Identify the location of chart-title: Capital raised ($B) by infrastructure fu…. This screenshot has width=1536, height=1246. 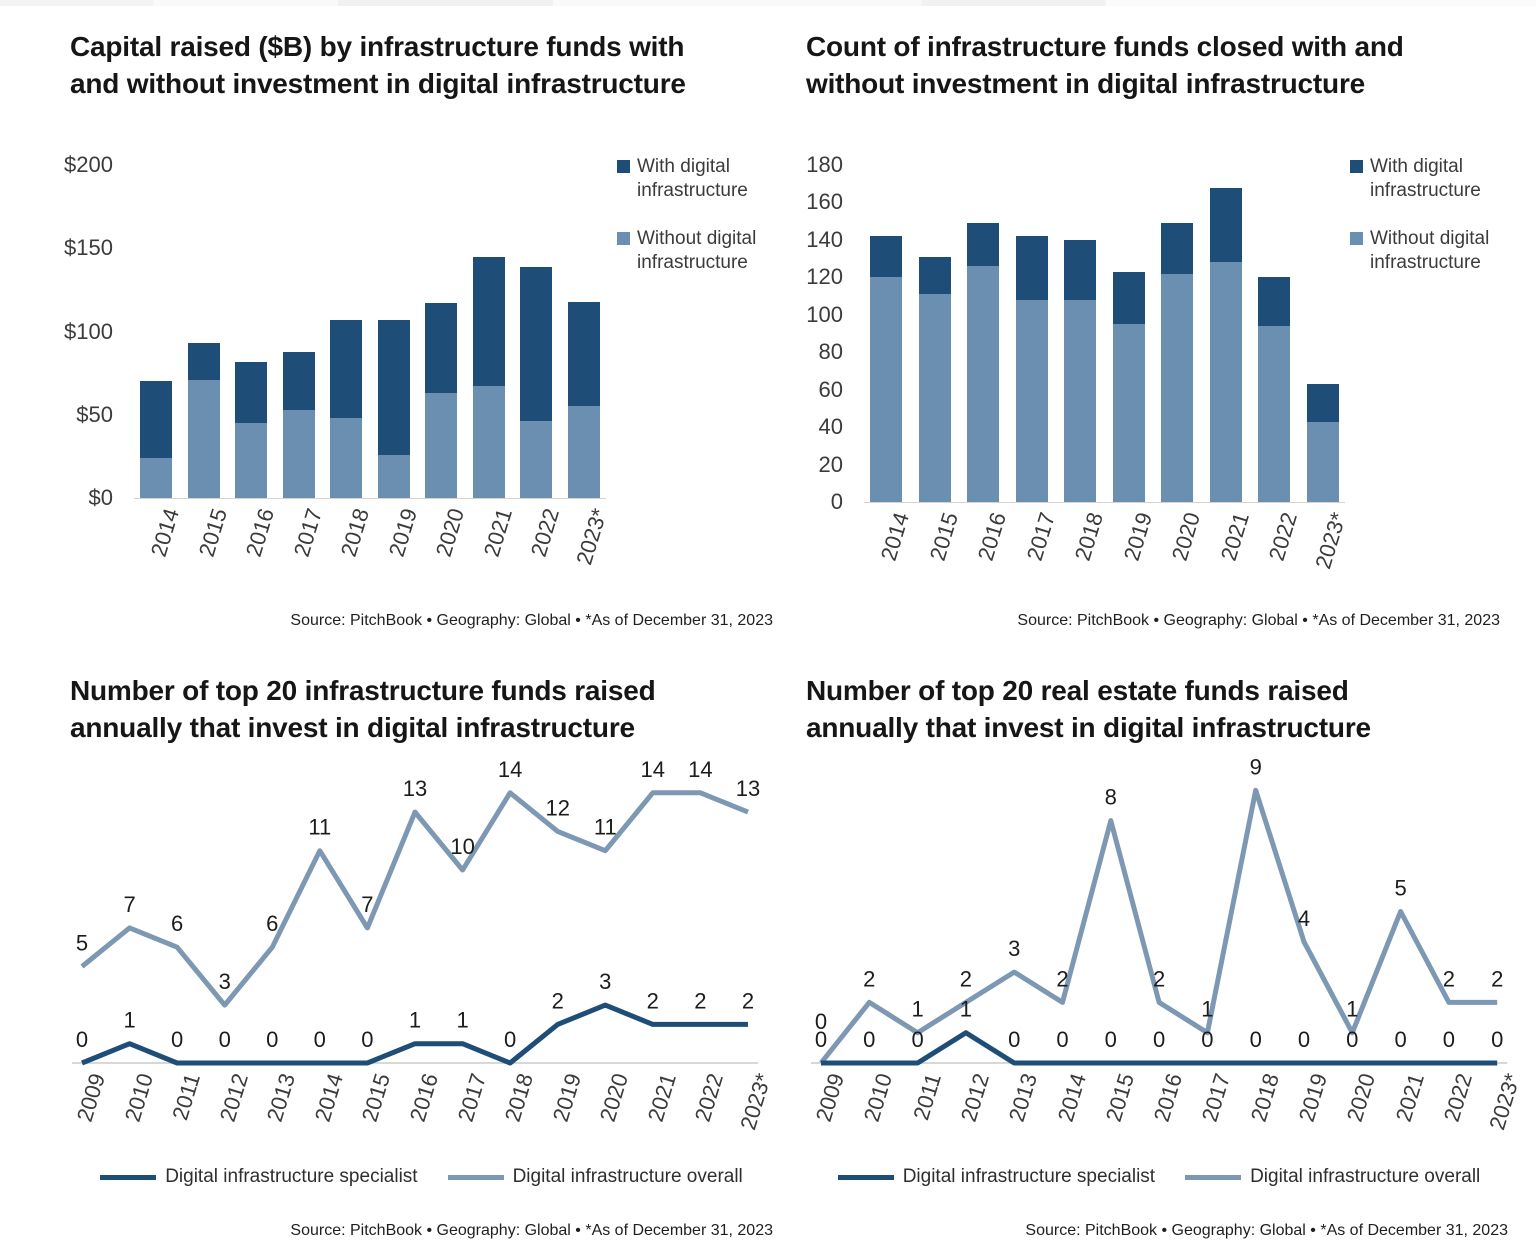
(378, 65).